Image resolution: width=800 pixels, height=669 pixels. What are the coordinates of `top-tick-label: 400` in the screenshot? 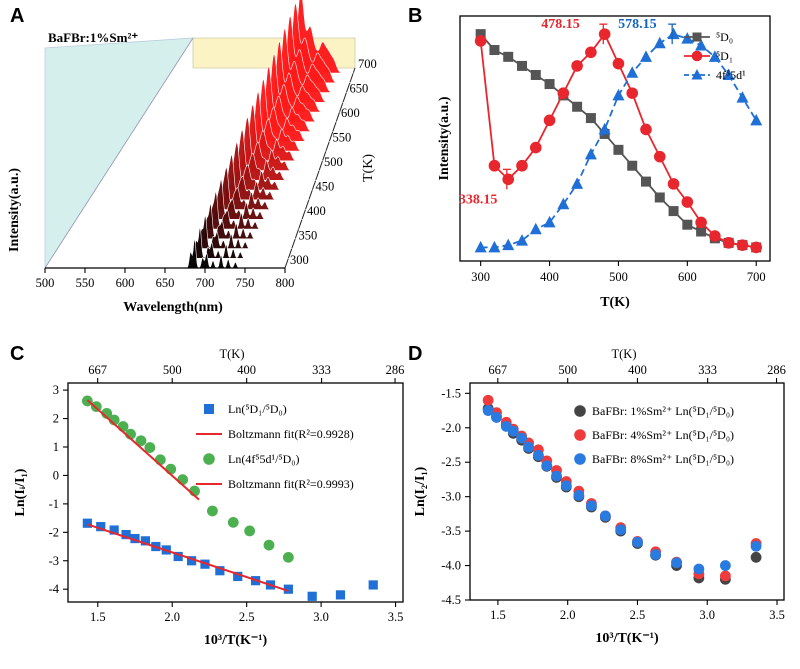 It's located at (246, 370).